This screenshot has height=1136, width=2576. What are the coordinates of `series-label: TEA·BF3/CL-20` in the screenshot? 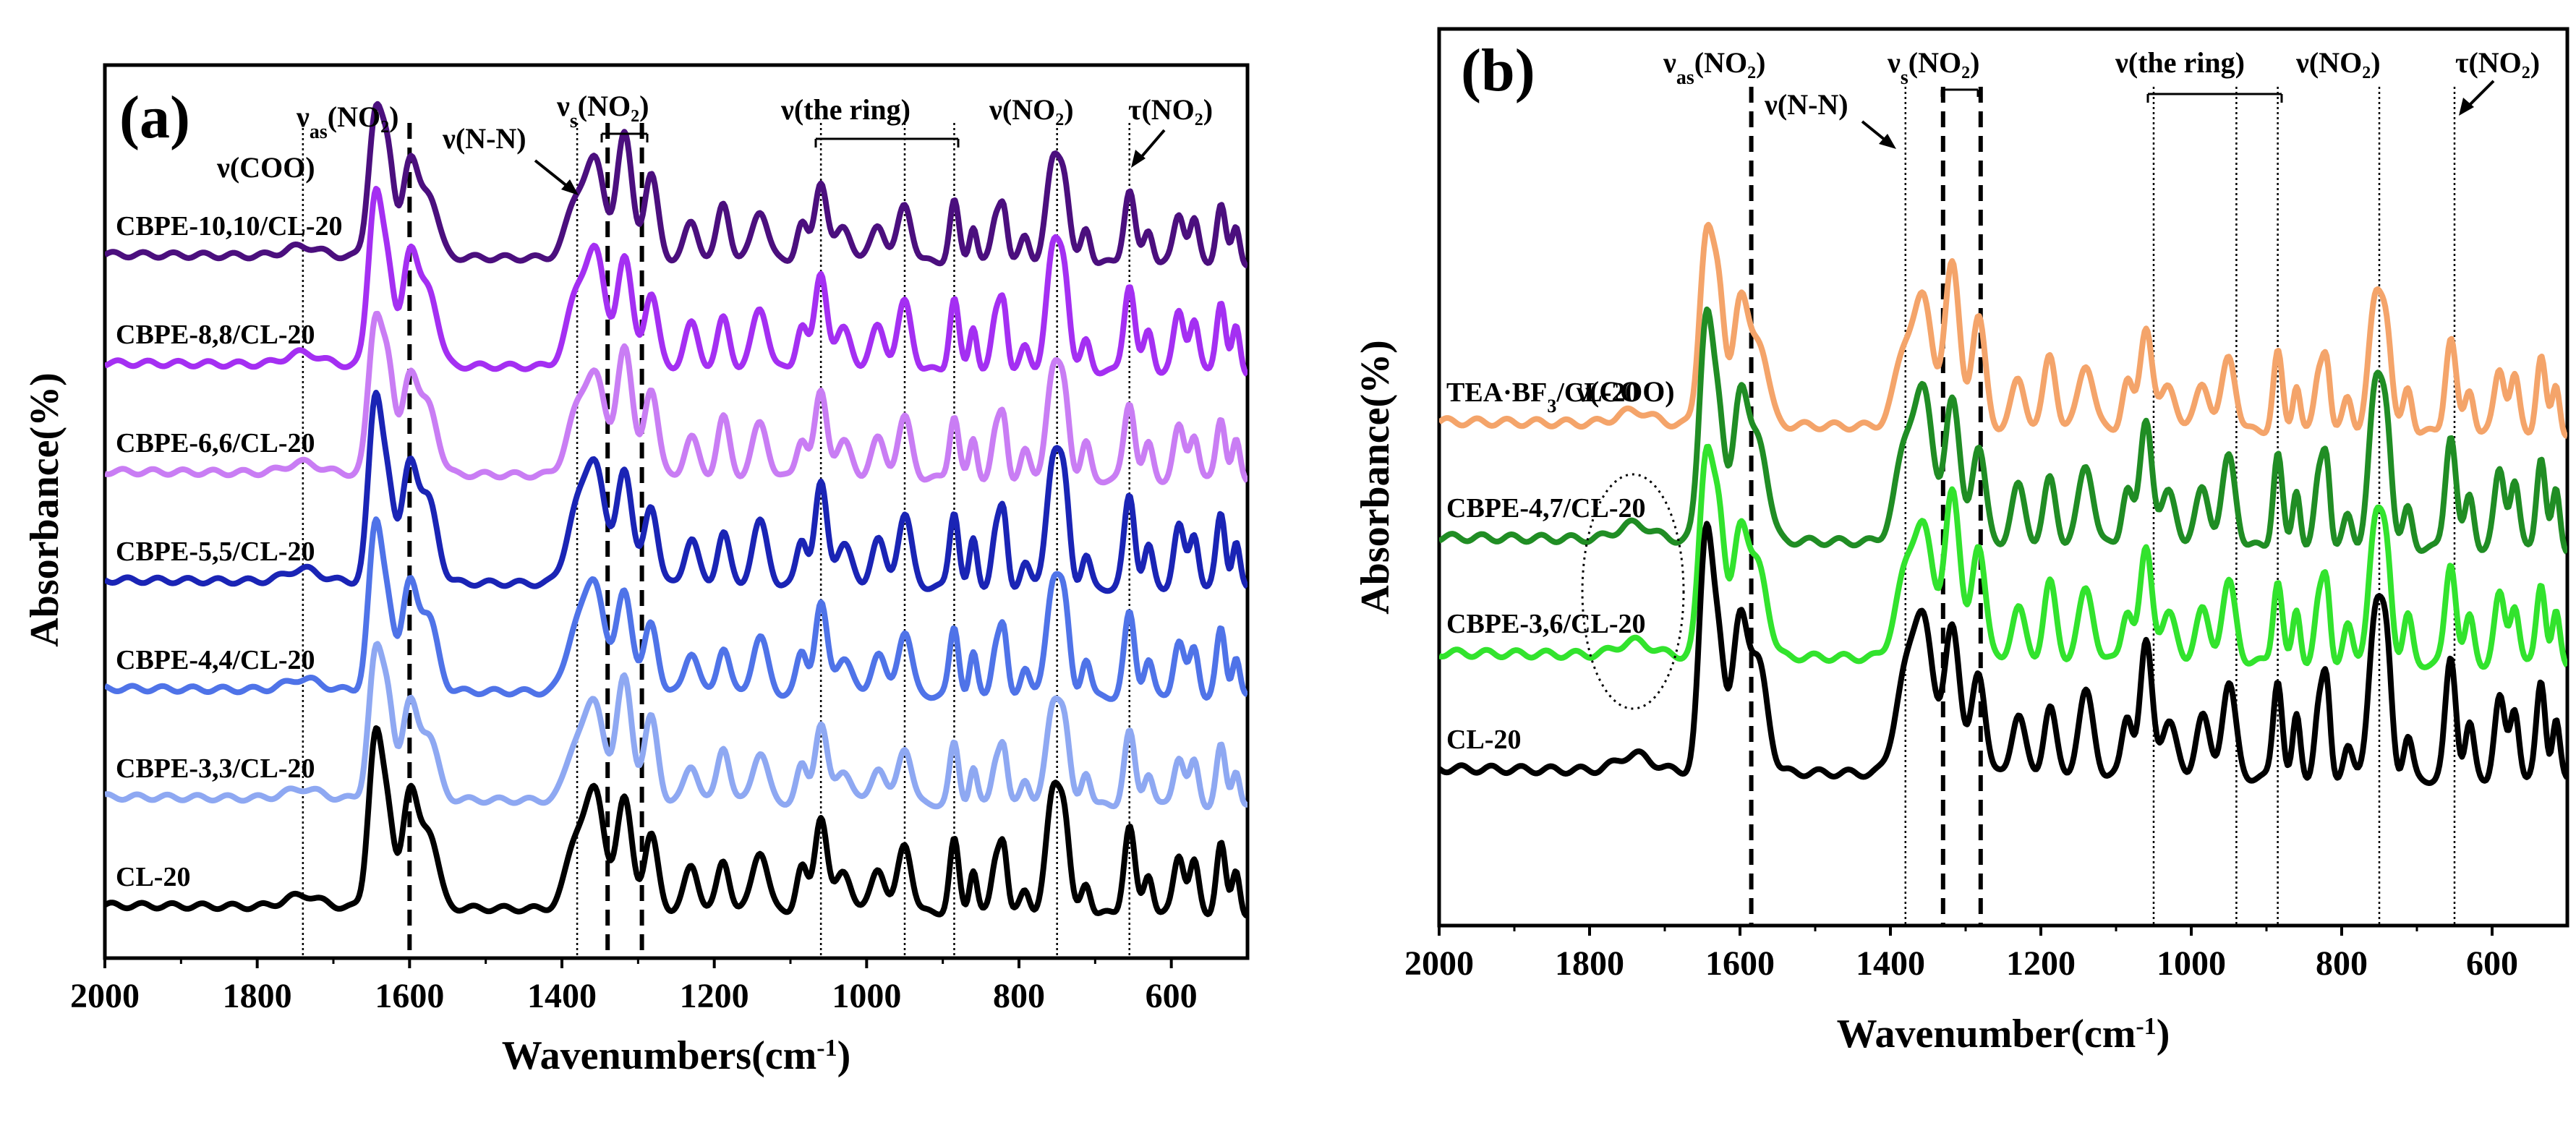 It's located at (1542, 397).